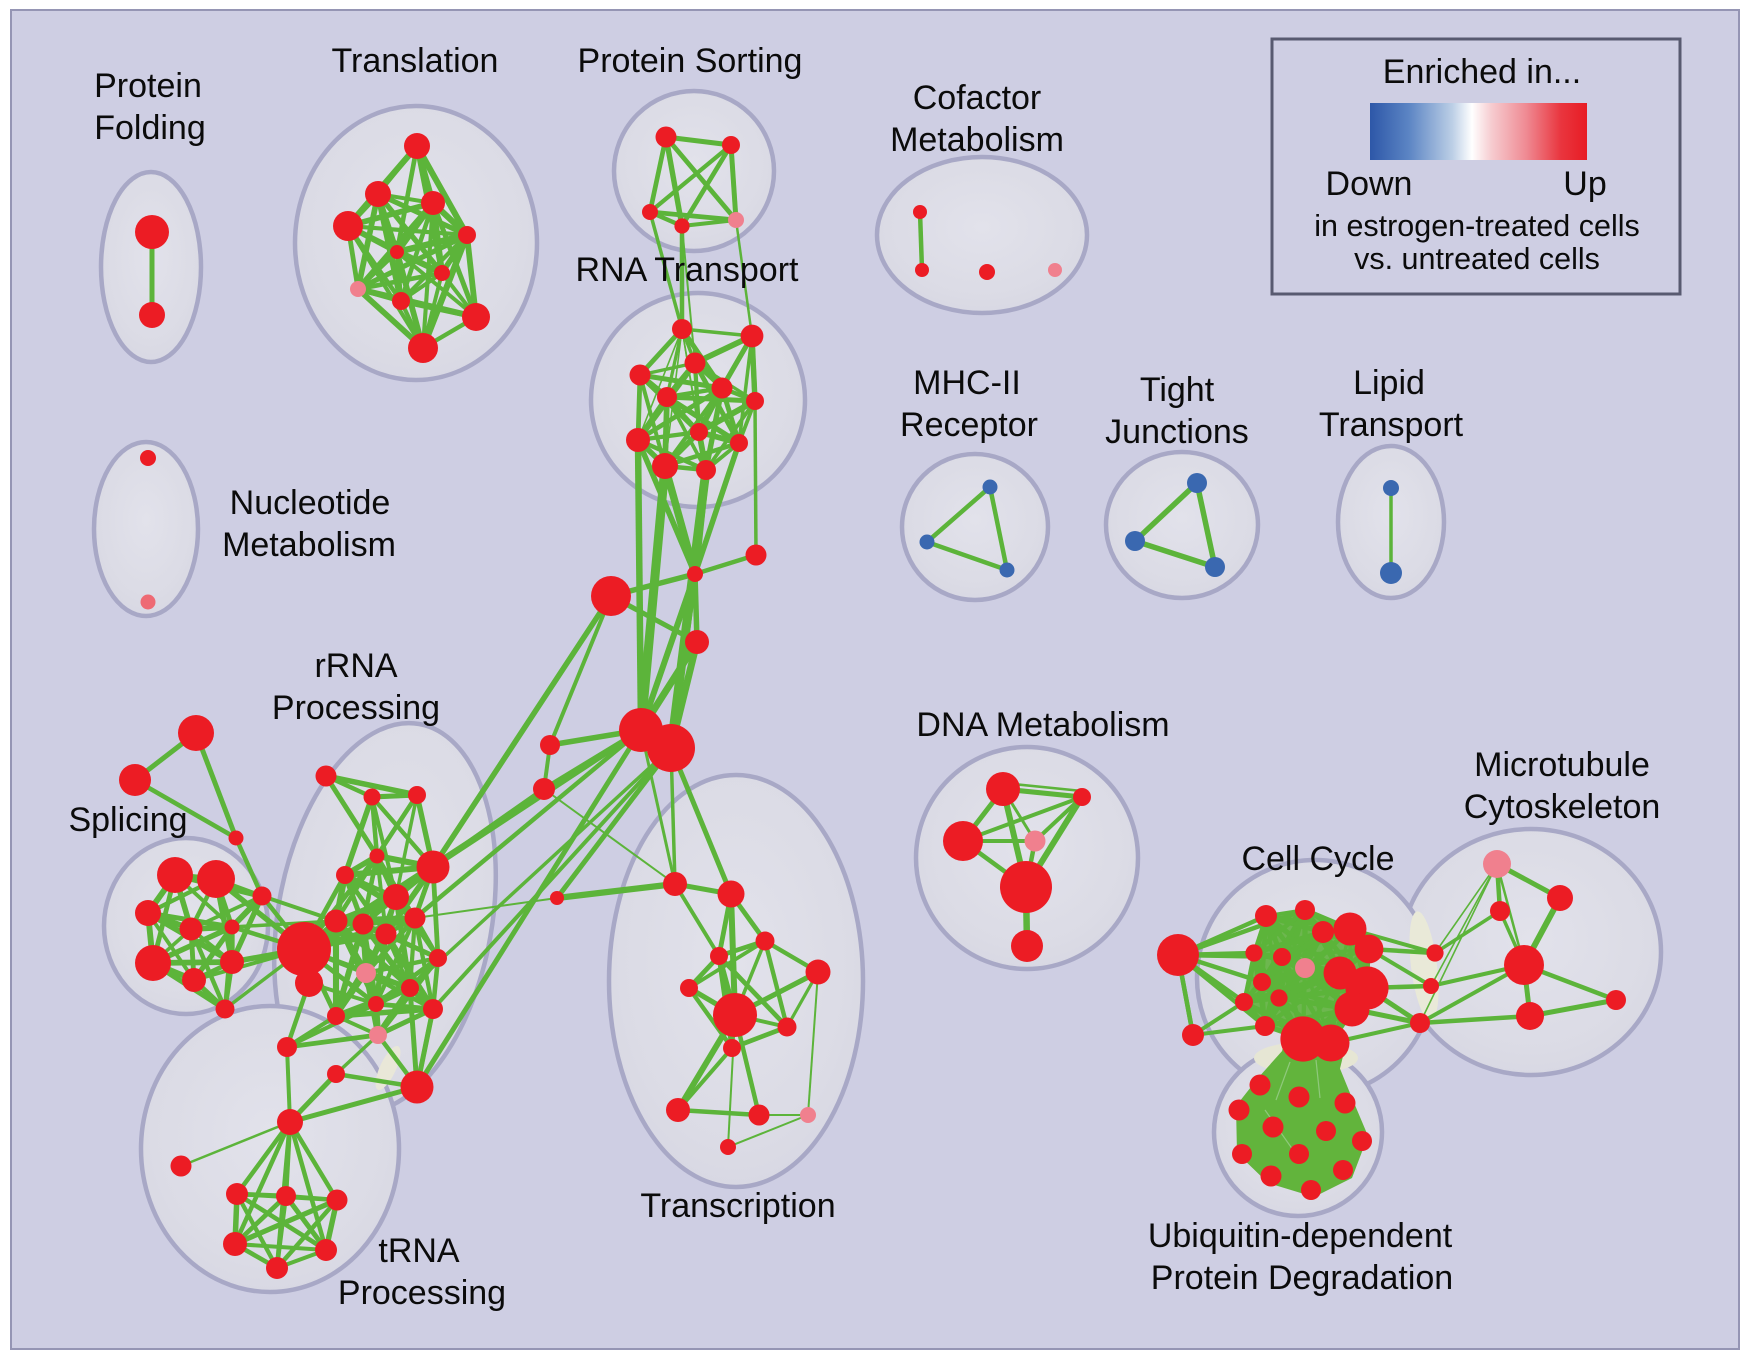 The width and height of the screenshot is (1750, 1360). What do you see at coordinates (355, 666) in the screenshot?
I see `svg-text: rRNA` at bounding box center [355, 666].